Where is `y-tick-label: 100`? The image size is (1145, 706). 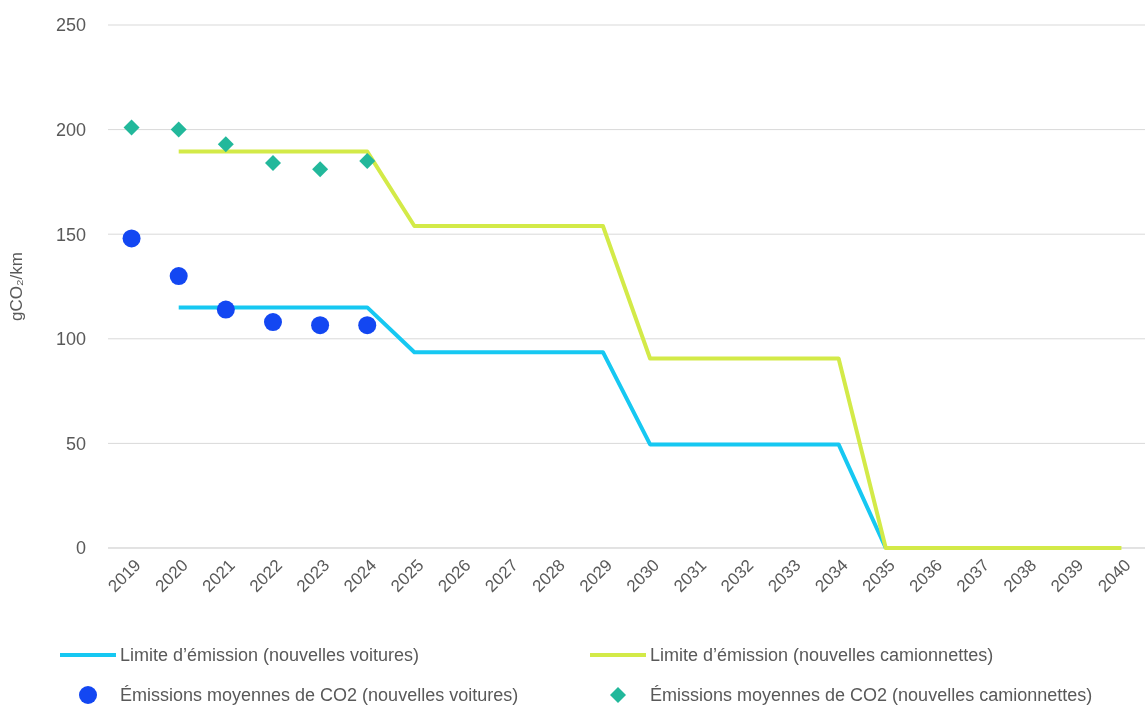 y-tick-label: 100 is located at coordinates (70, 339).